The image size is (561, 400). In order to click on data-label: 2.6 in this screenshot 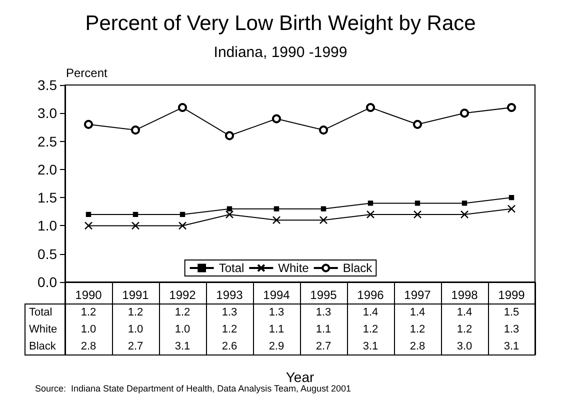, I will do `click(230, 346)`.